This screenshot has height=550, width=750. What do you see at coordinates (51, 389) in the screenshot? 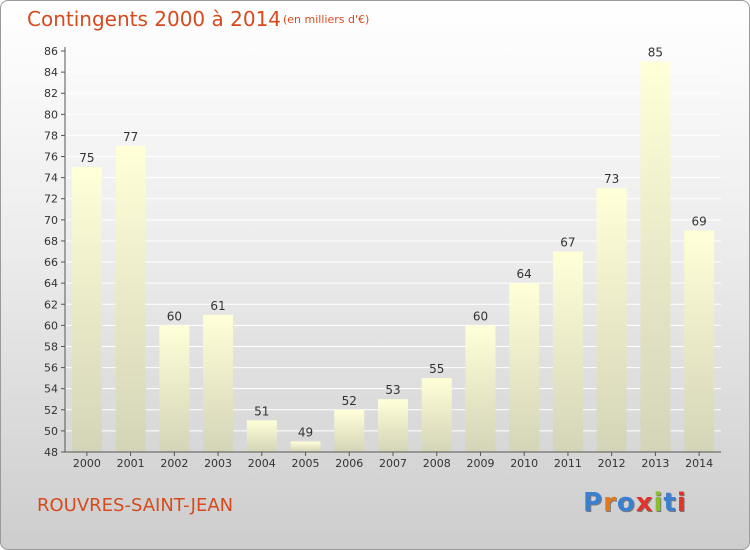
I see `y-tick-label: 54` at bounding box center [51, 389].